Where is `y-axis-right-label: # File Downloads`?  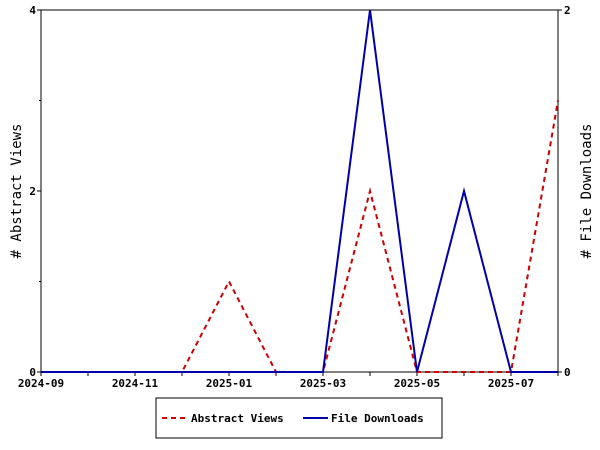 y-axis-right-label: # File Downloads is located at coordinates (587, 191).